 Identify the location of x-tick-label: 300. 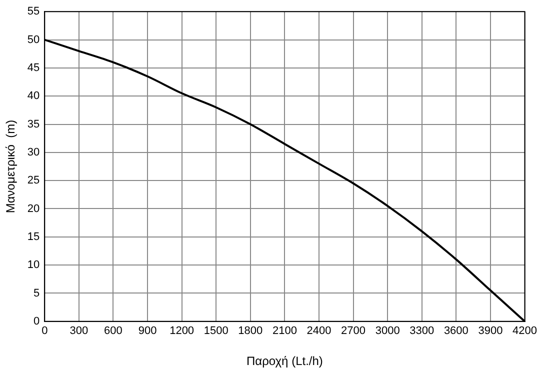
(79, 331).